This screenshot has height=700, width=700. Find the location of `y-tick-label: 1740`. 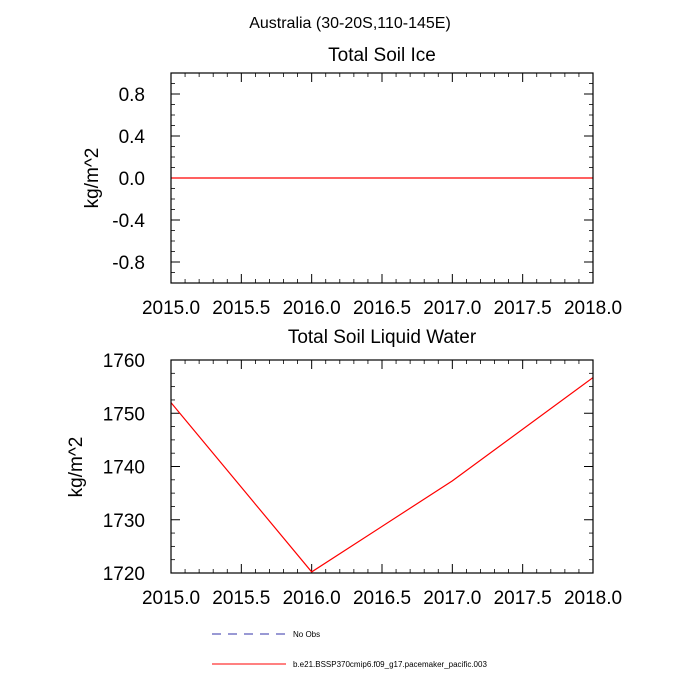

y-tick-label: 1740 is located at coordinates (124, 468).